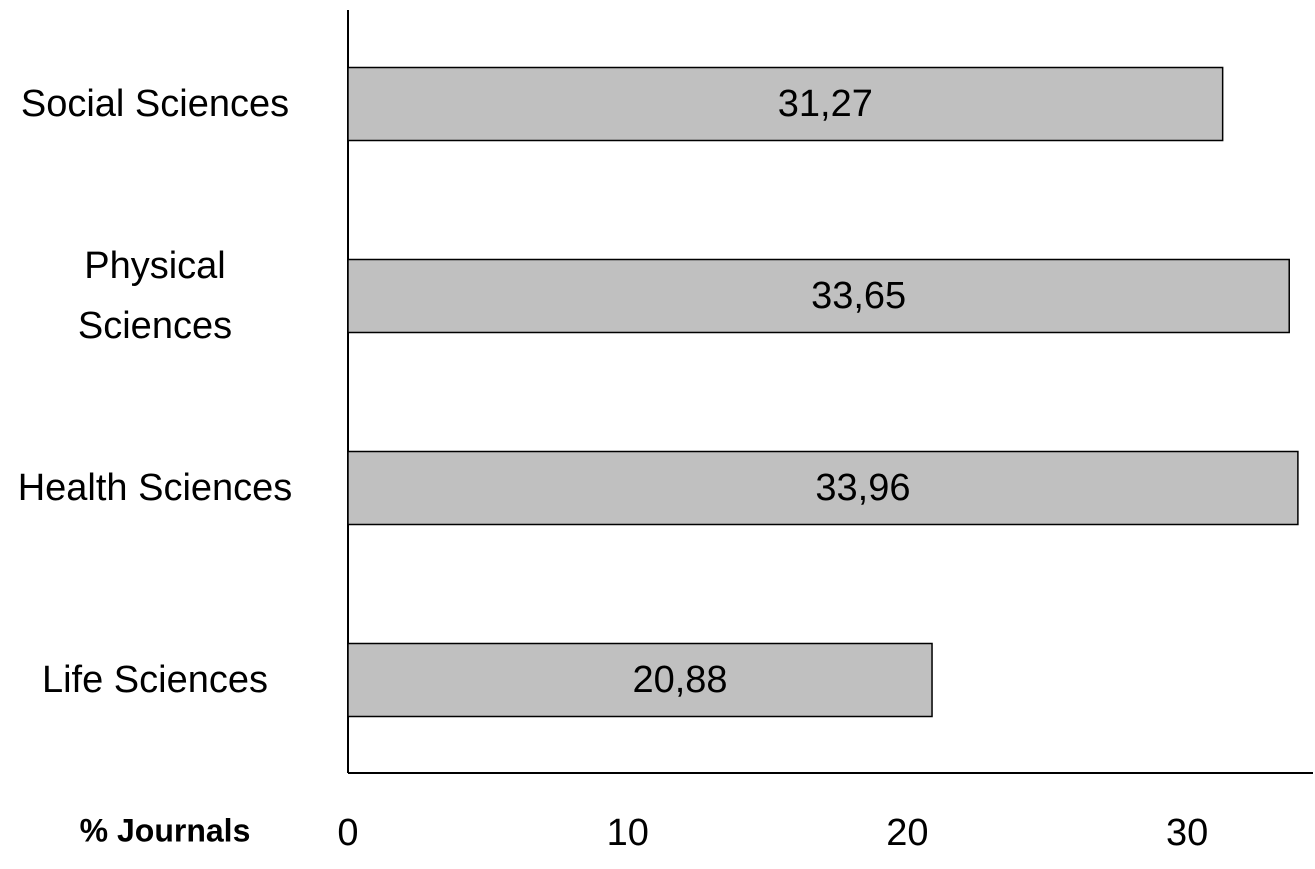 Image resolution: width=1315 pixels, height=869 pixels. What do you see at coordinates (155, 104) in the screenshot?
I see `y-tick-label: Social Sciences` at bounding box center [155, 104].